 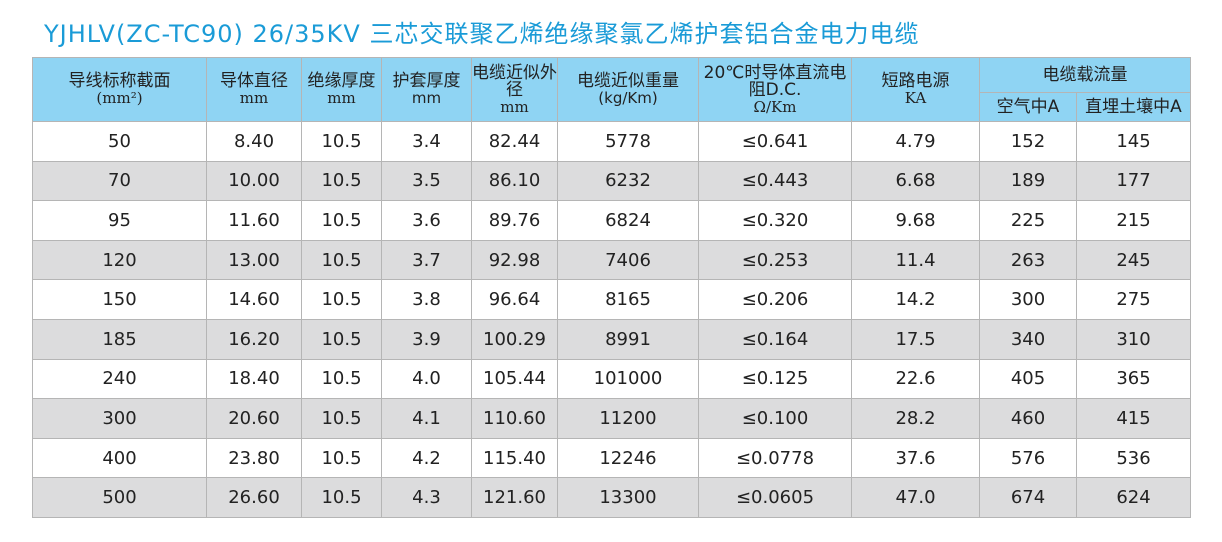 I want to click on cell-outer-diameter: 86.10, so click(x=514, y=181).